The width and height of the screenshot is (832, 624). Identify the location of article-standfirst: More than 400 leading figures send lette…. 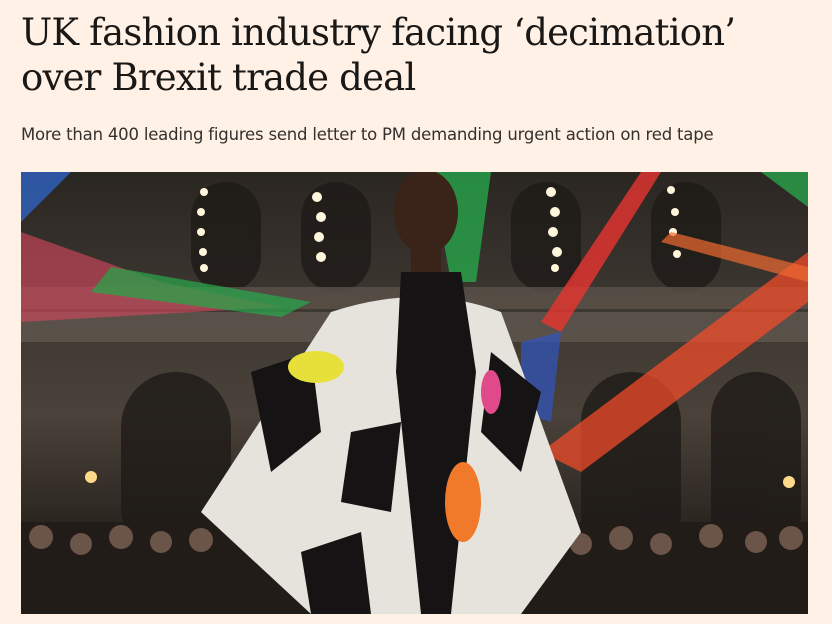
(367, 134).